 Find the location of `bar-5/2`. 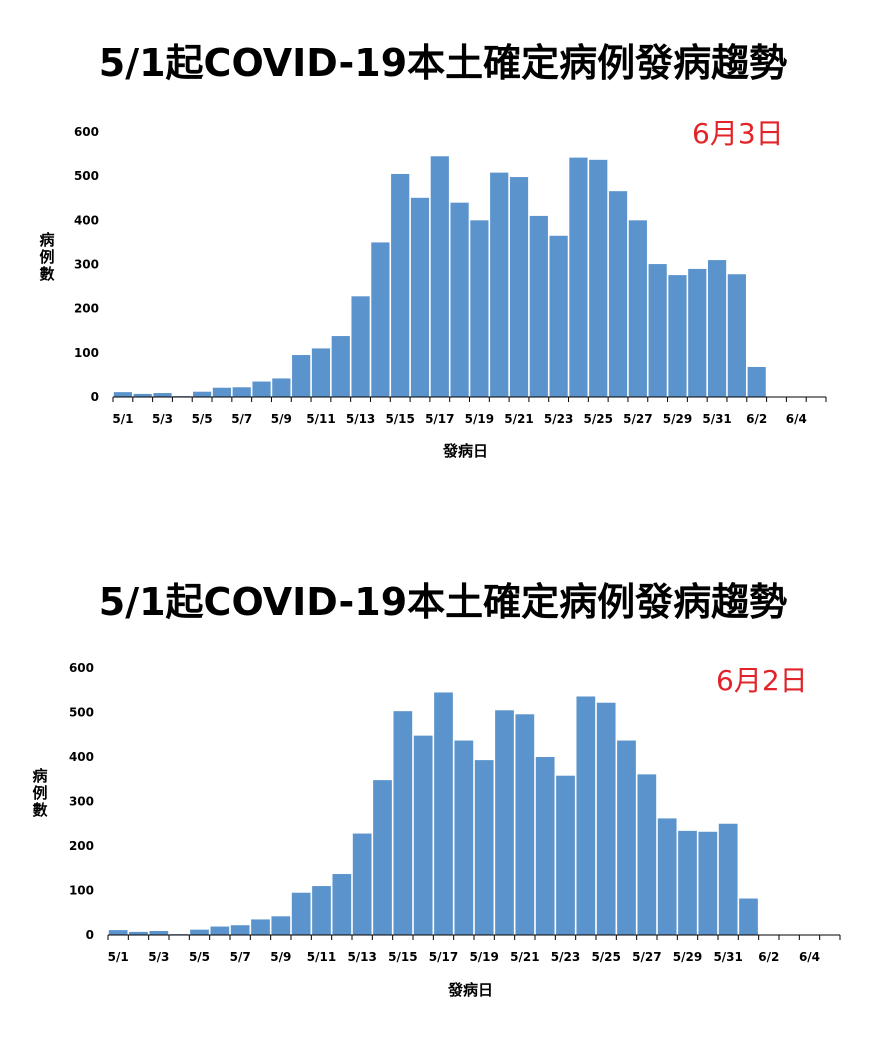

bar-5/2 is located at coordinates (138, 933).